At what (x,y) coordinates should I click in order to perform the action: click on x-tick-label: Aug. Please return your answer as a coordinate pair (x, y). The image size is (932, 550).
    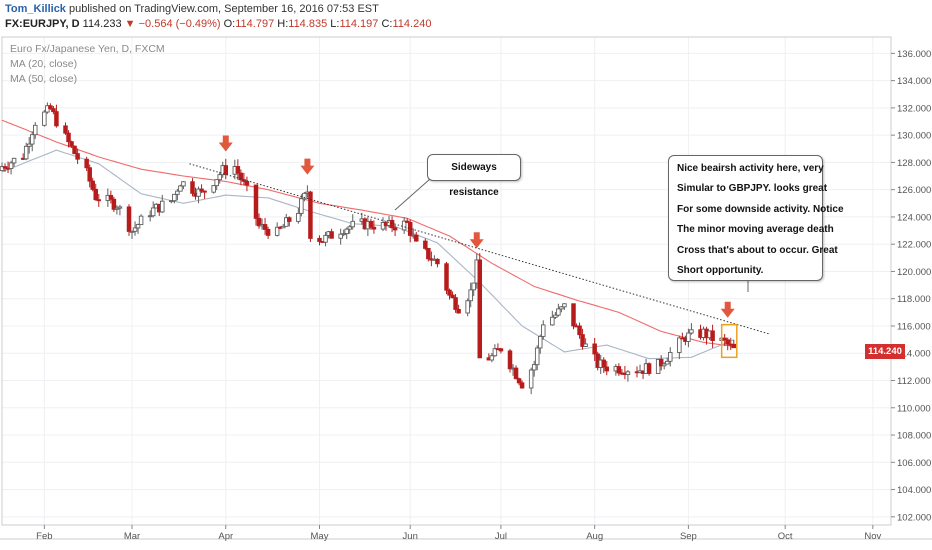
    Looking at the image, I should click on (594, 536).